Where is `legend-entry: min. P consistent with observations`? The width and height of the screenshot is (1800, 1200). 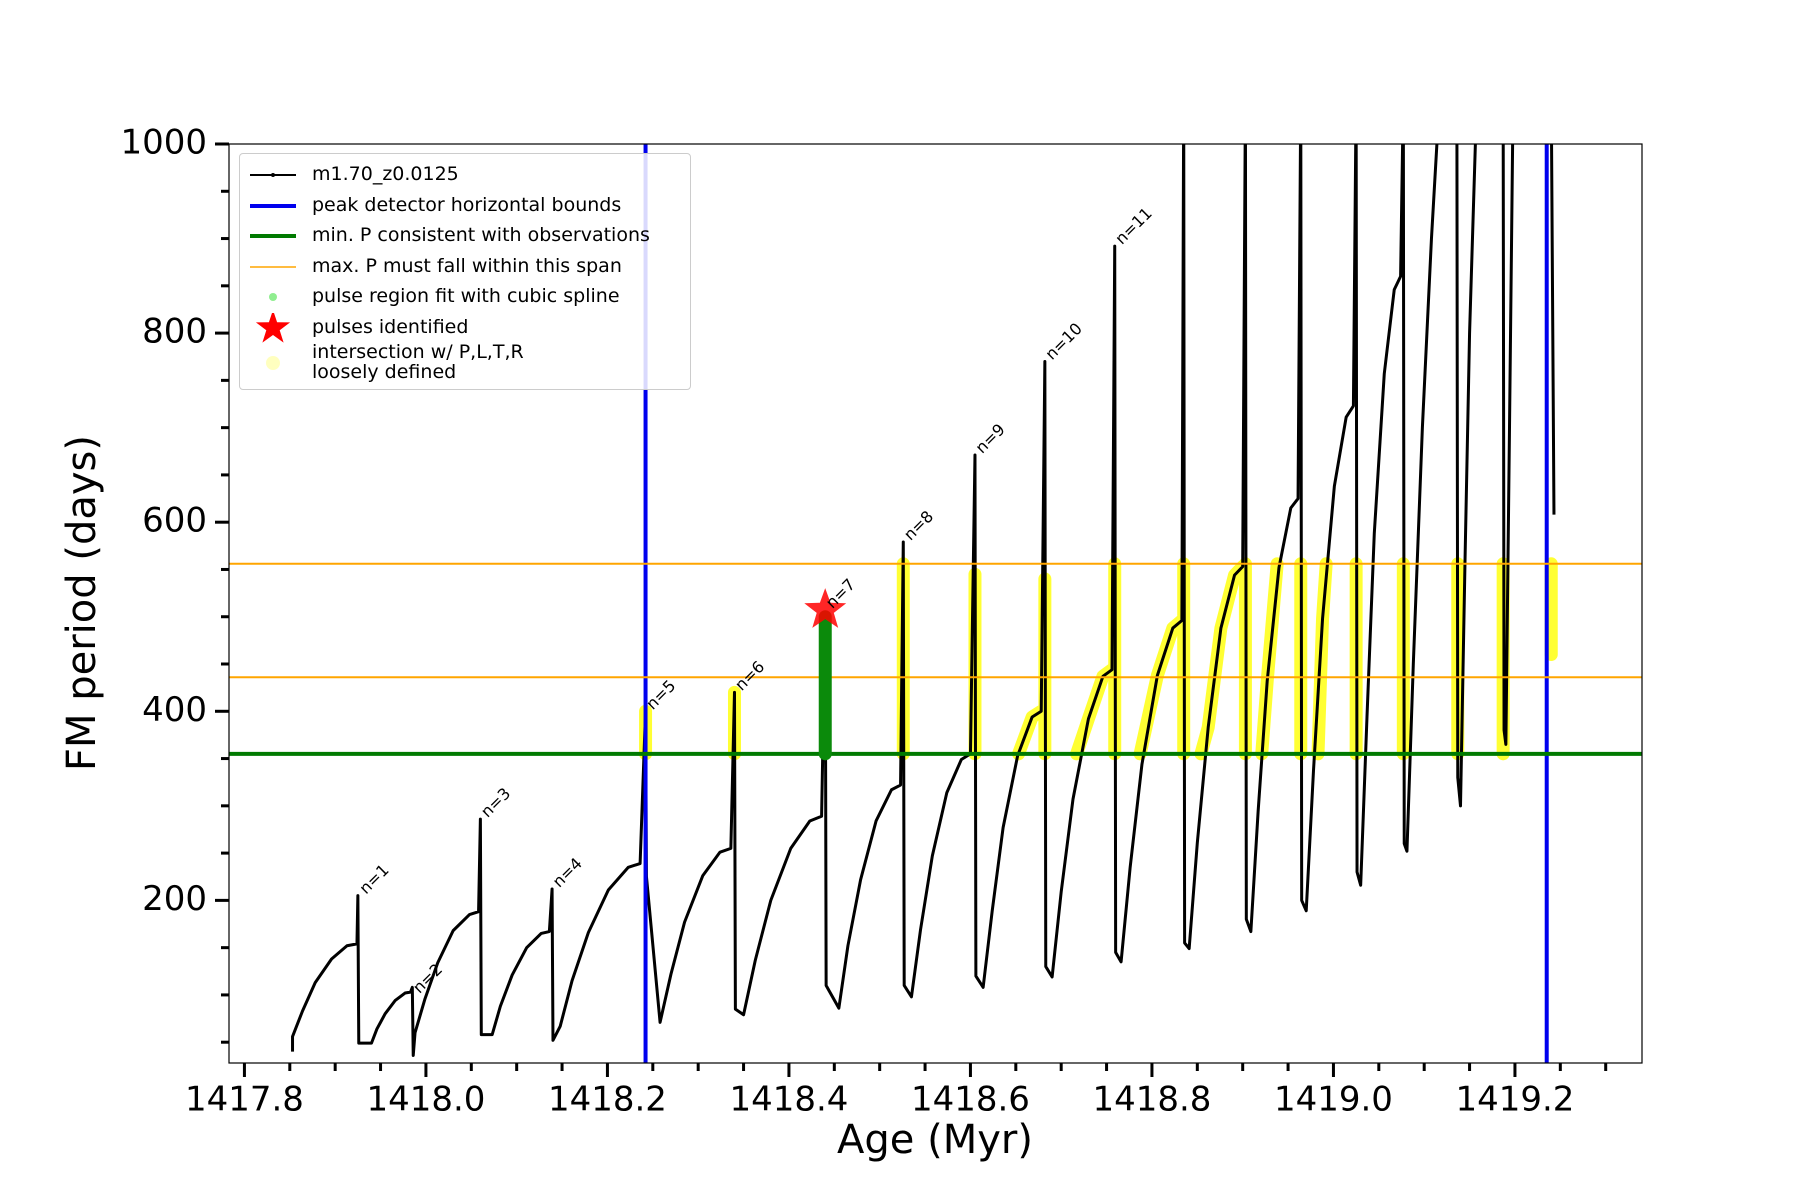 legend-entry: min. P consistent with observations is located at coordinates (465, 236).